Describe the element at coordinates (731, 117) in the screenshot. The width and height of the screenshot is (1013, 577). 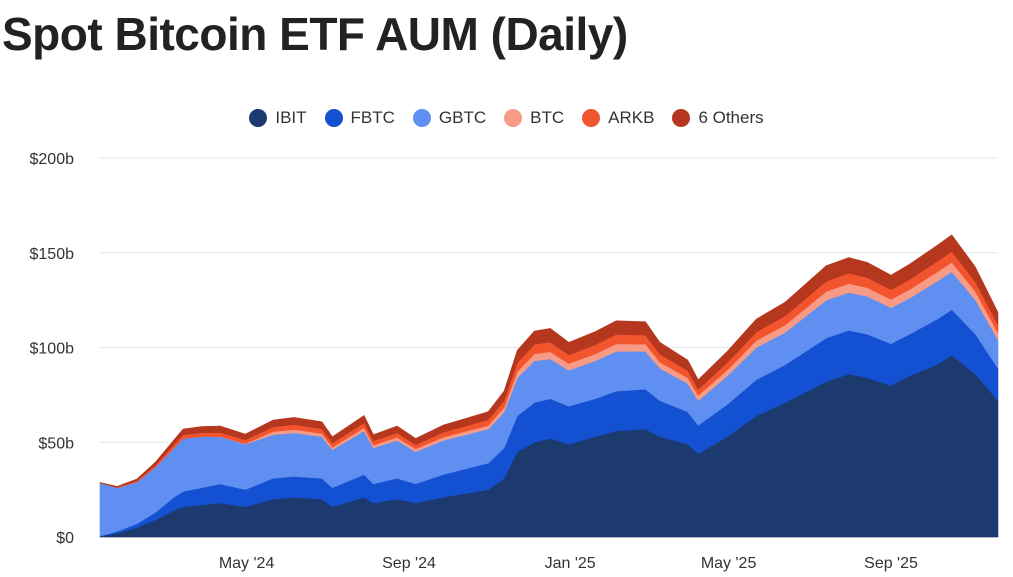
I see `legend-label: 6 Others` at that location.